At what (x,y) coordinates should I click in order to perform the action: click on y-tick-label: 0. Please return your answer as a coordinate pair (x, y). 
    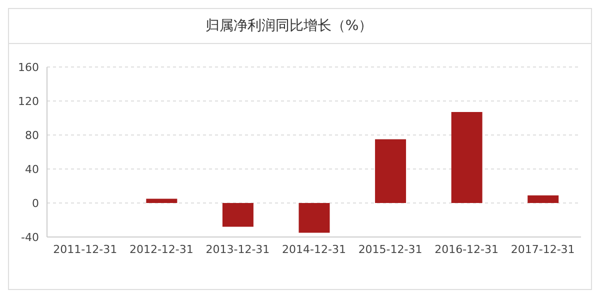
    Looking at the image, I should click on (35, 203).